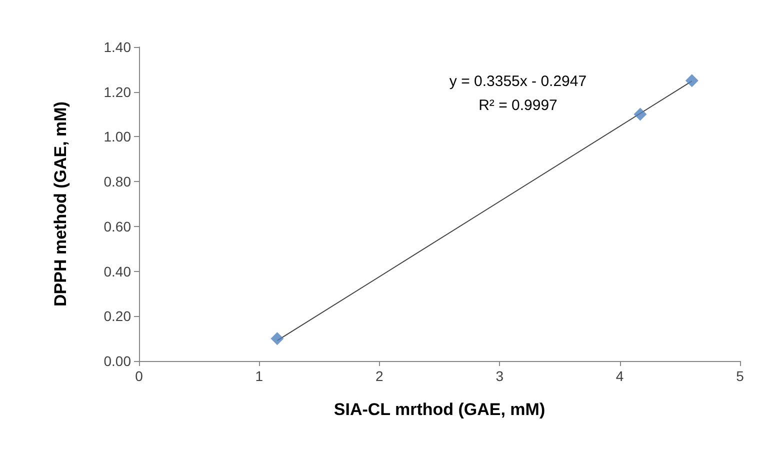  What do you see at coordinates (118, 92) in the screenshot?
I see `y-tick-label: 1.20` at bounding box center [118, 92].